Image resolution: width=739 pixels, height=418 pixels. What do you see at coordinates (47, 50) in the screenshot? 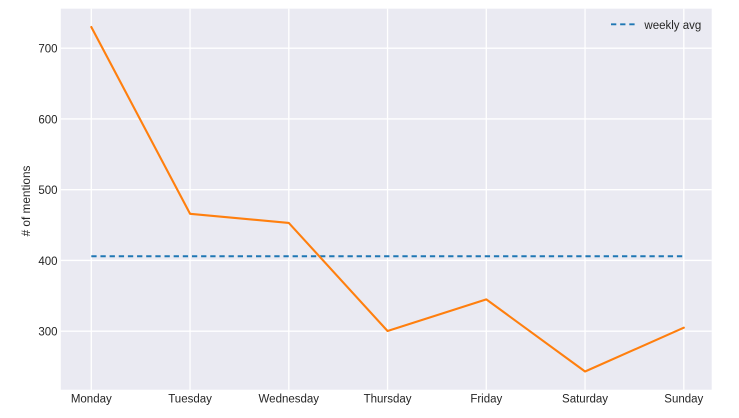
I see `svg-text: 700` at bounding box center [47, 50].